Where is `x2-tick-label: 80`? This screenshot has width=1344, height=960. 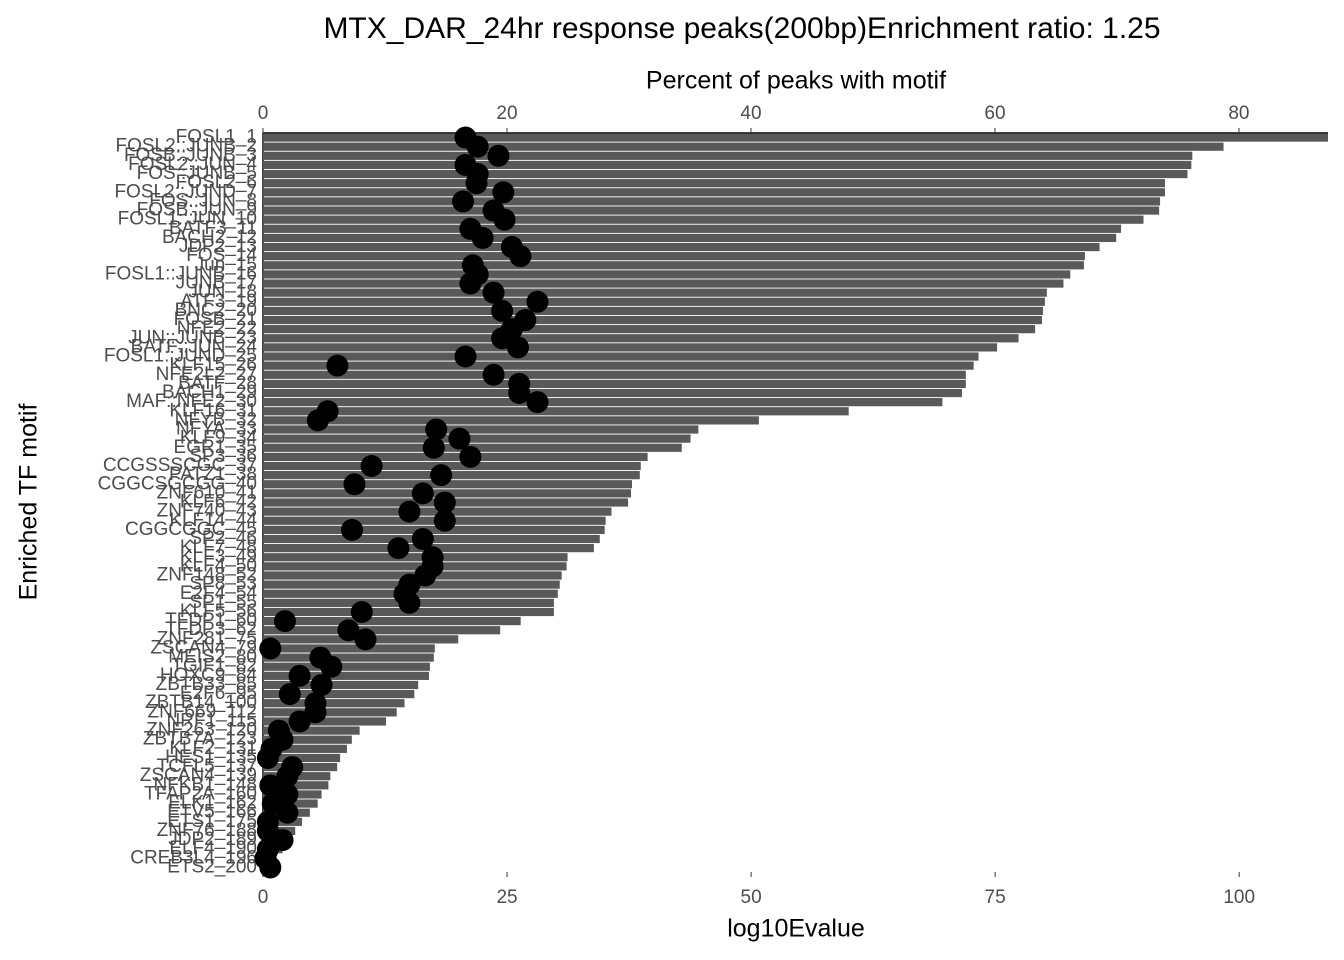 x2-tick-label: 80 is located at coordinates (1238, 113).